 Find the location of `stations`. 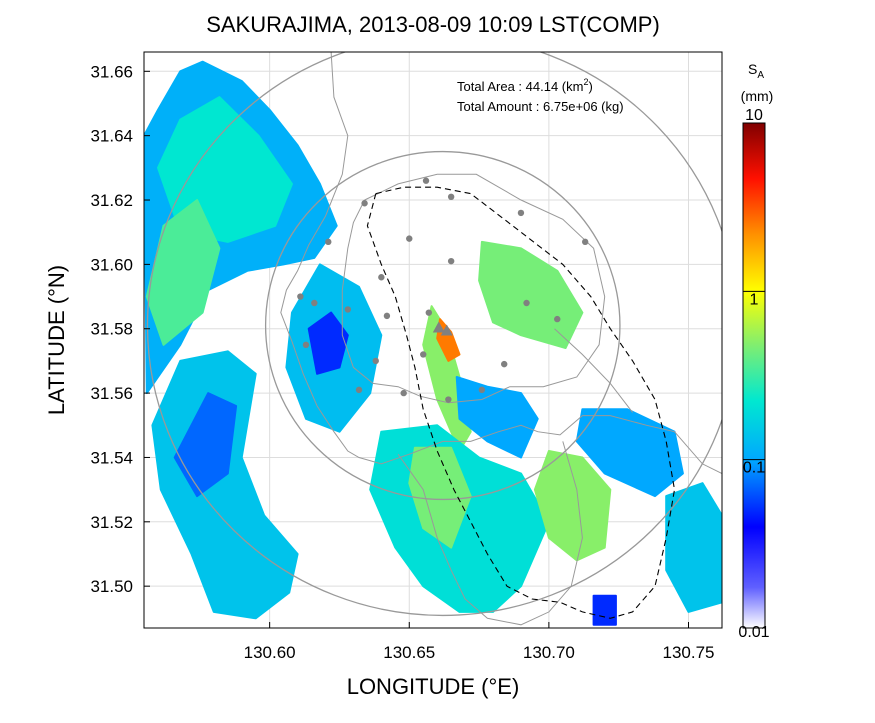

stations is located at coordinates (443, 290).